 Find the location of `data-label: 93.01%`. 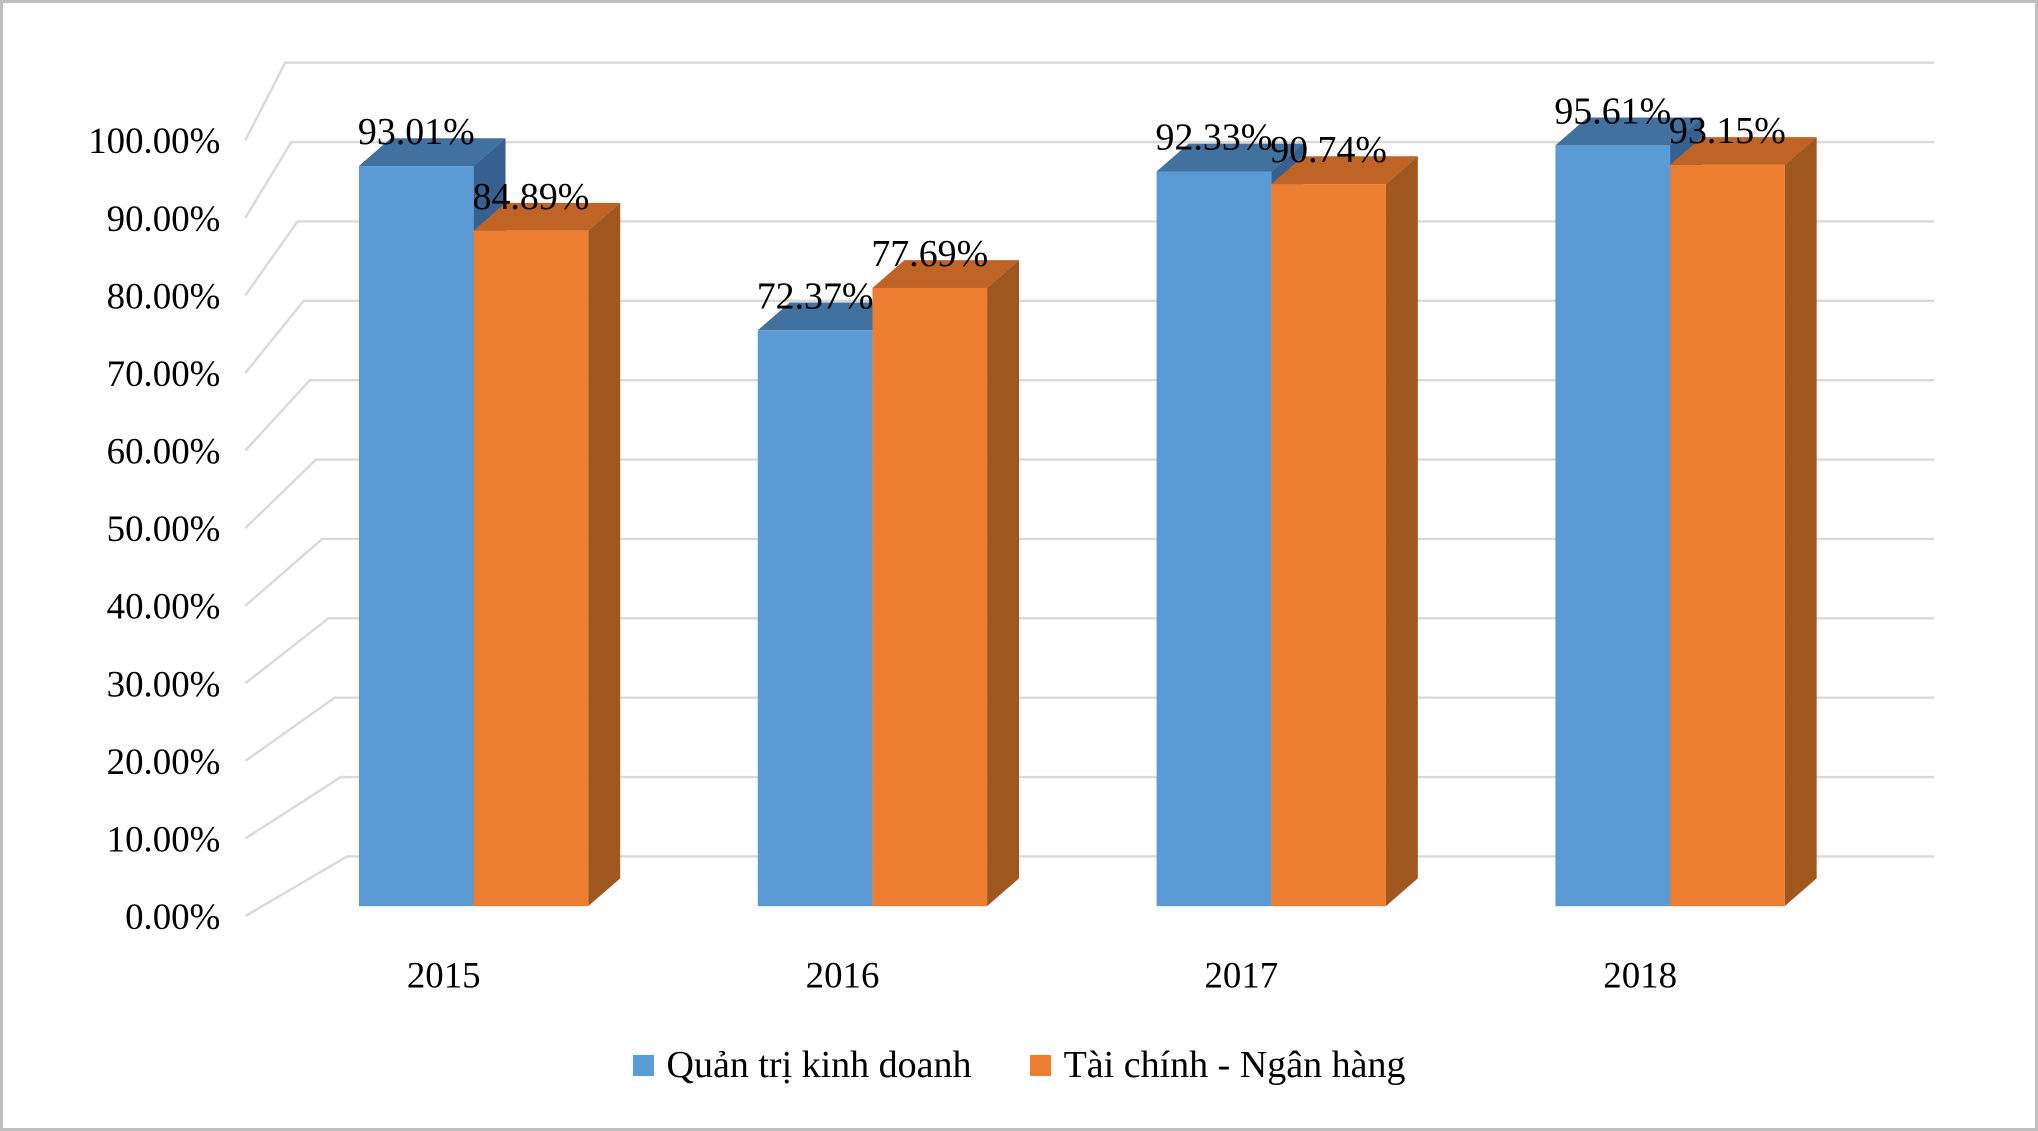

data-label: 93.01% is located at coordinates (416, 132).